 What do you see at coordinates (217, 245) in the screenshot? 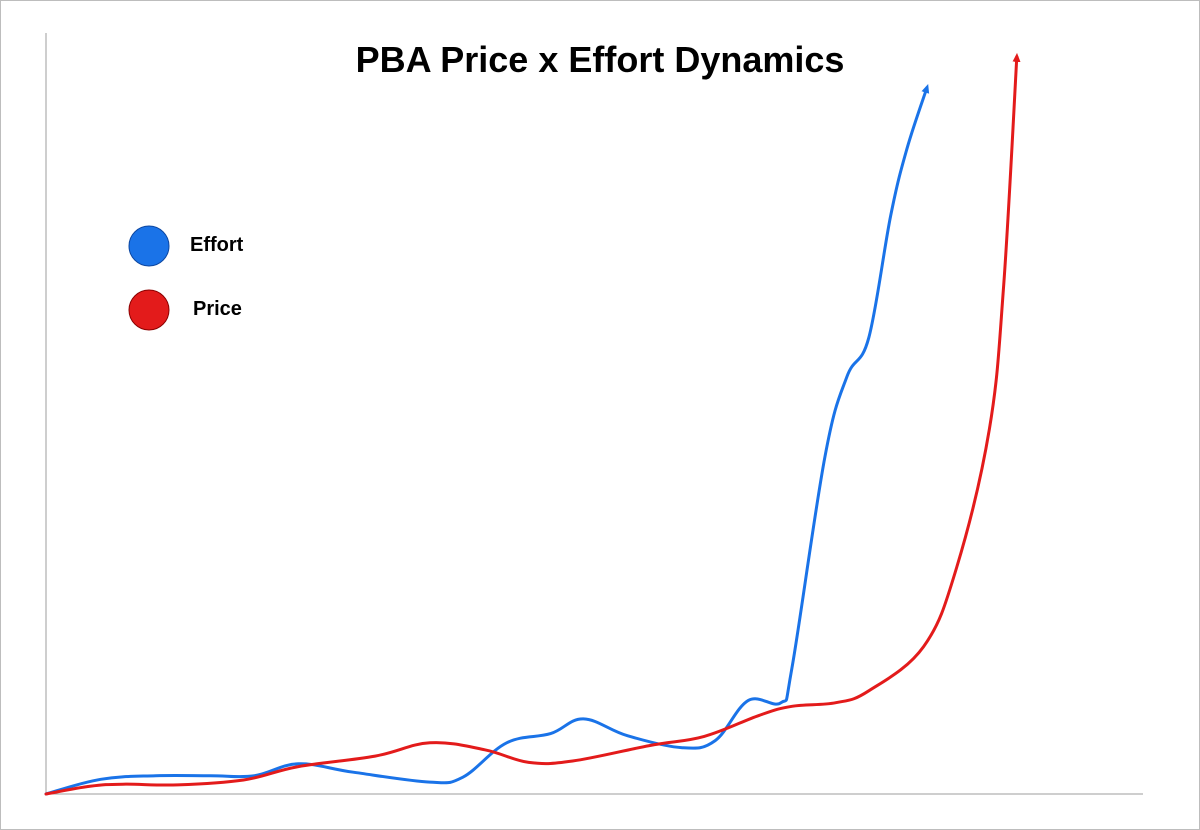
I see `legend-label-effort: Effort` at bounding box center [217, 245].